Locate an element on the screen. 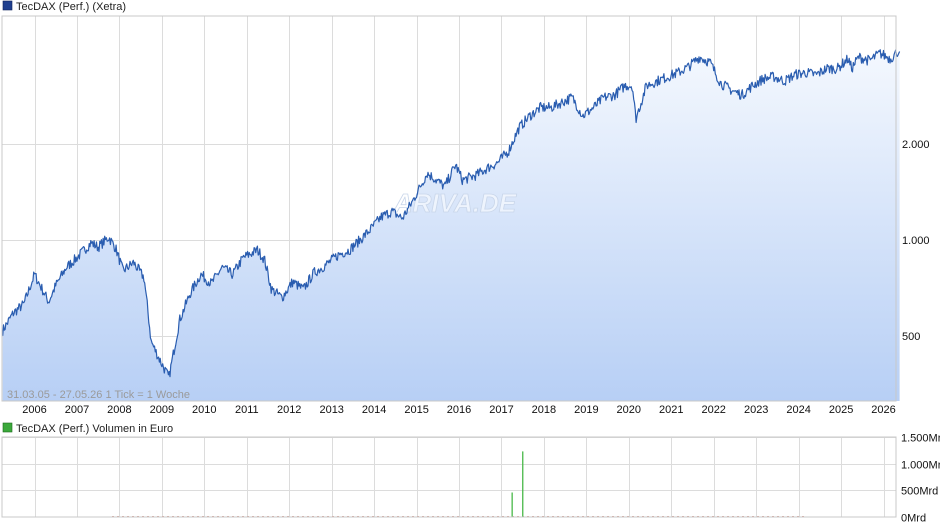 Image resolution: width=940 pixels, height=531 pixels. x-tick-label: 2009 is located at coordinates (162, 410).